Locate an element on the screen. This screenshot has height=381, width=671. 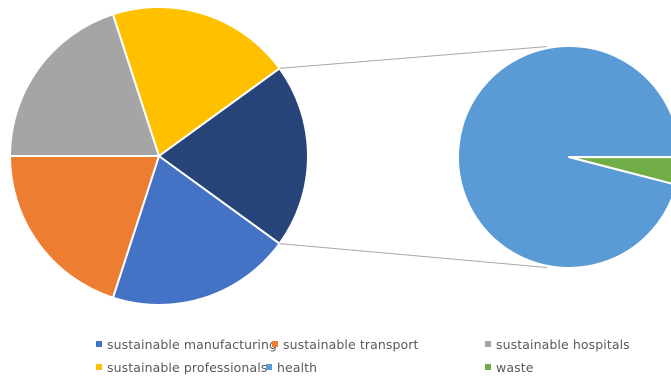
legend-item-sustainable-hospitals: sustainable hospitals is located at coordinates (557, 344).